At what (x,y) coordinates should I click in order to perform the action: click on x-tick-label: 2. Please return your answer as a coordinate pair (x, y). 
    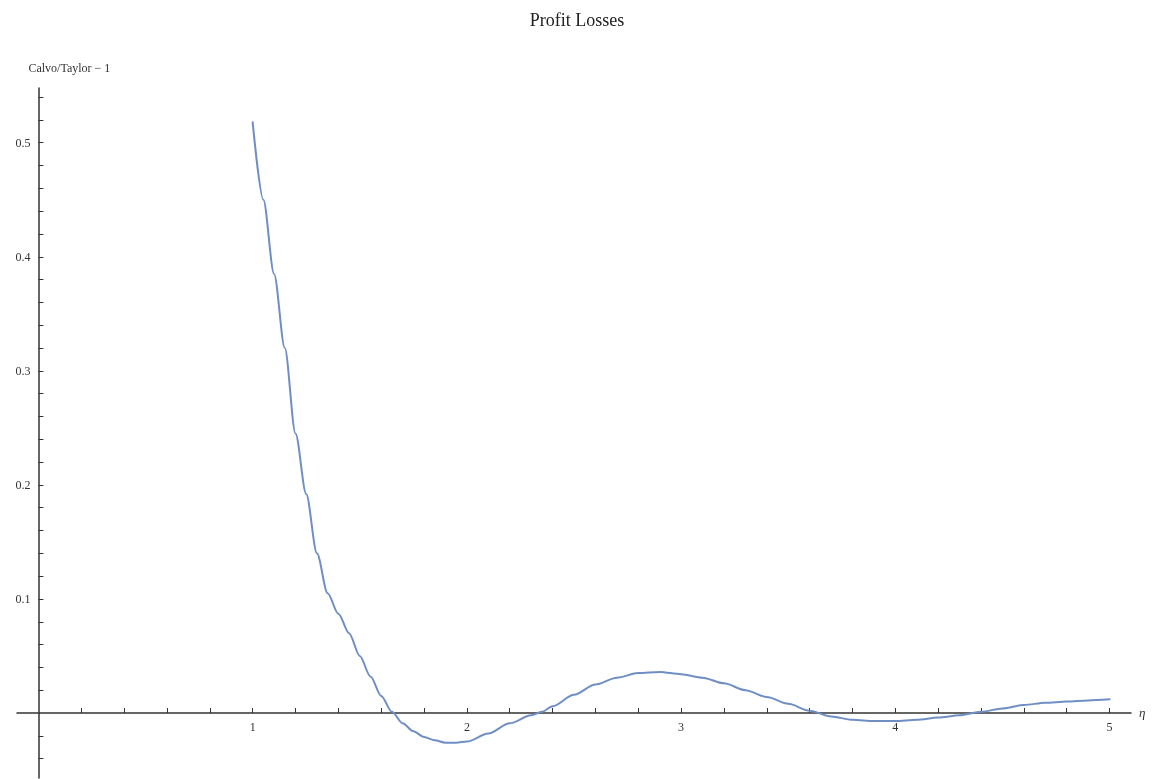
    Looking at the image, I should click on (466, 726).